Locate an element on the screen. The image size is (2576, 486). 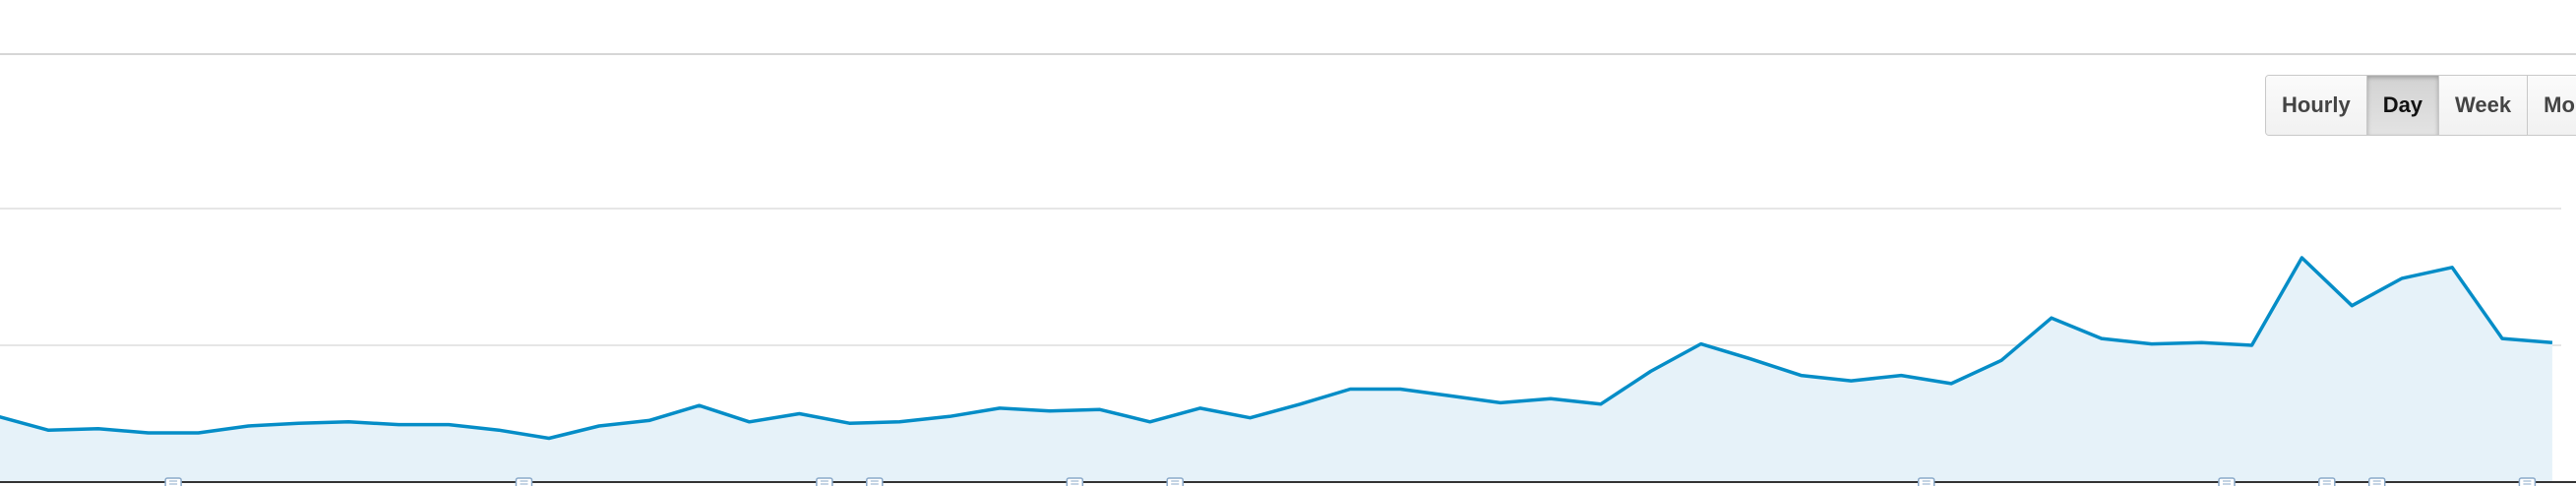
day-button: Day is located at coordinates (2403, 105).